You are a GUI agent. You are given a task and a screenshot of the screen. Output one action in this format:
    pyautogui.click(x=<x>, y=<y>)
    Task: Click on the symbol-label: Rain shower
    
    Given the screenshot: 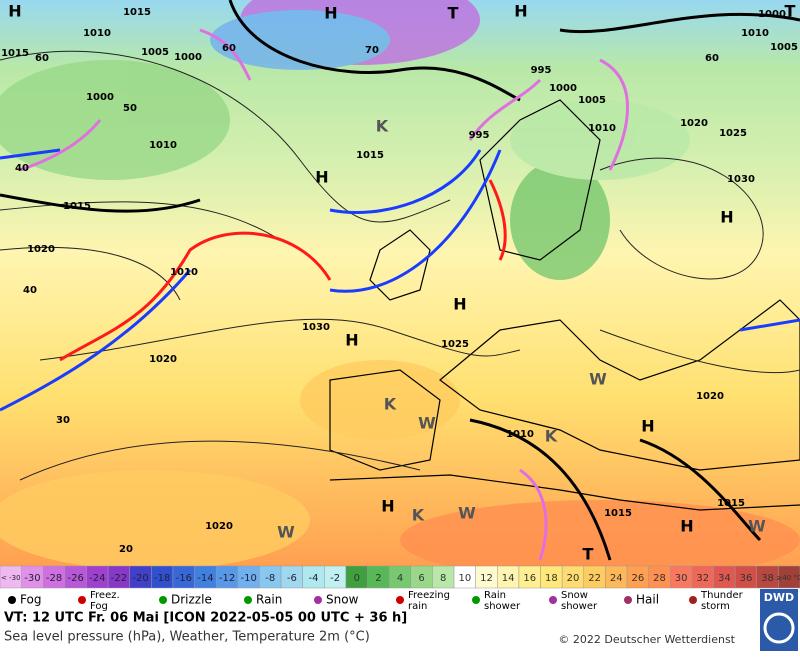 What is the action you would take?
    pyautogui.click(x=502, y=601)
    